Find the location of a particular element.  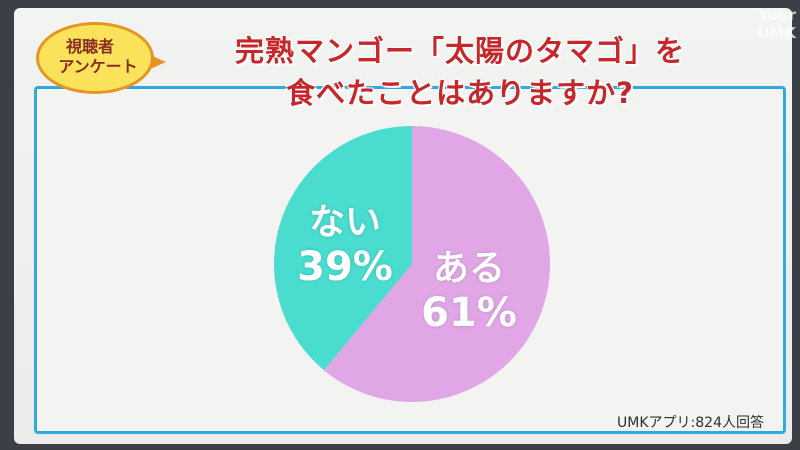

slice-nai-percent: 39% is located at coordinates (345, 267).